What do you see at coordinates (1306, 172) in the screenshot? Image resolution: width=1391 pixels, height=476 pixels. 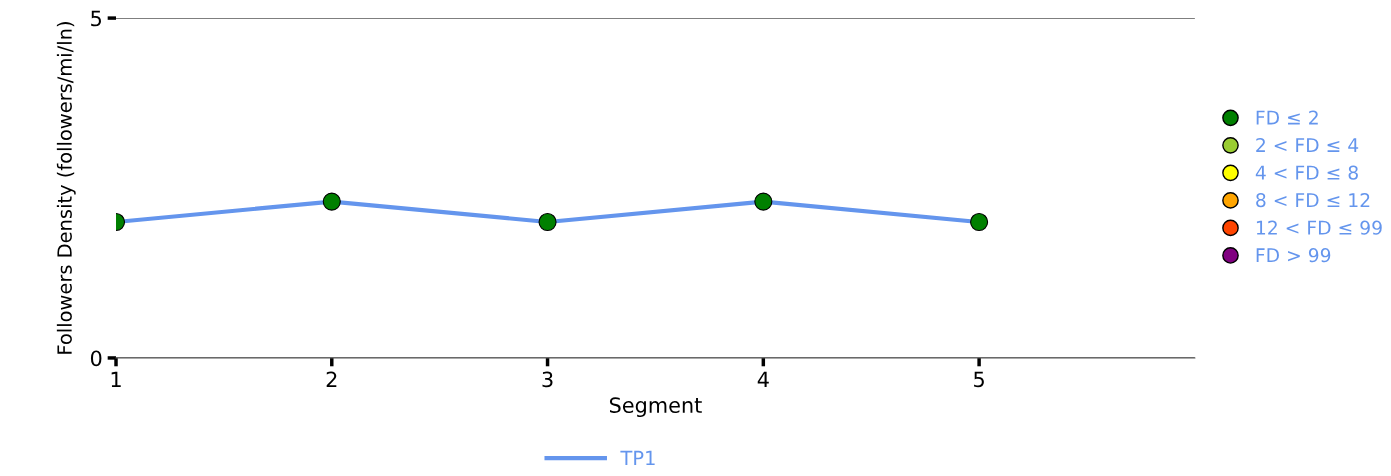 I see `legend-label: 4 < FD ≤ 8` at bounding box center [1306, 172].